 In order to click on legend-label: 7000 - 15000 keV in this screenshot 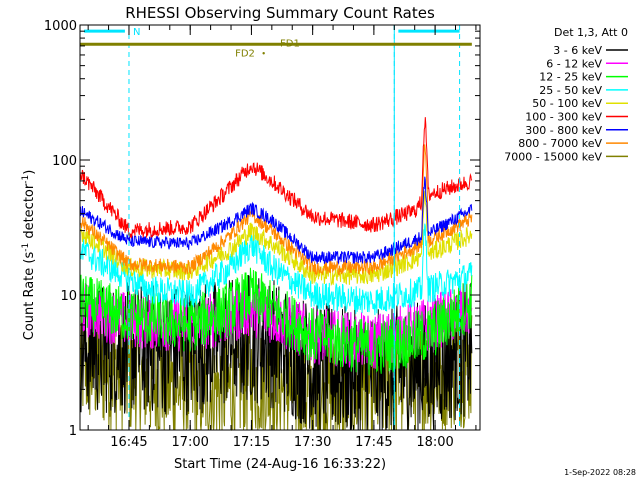, I will do `click(553, 156)`.